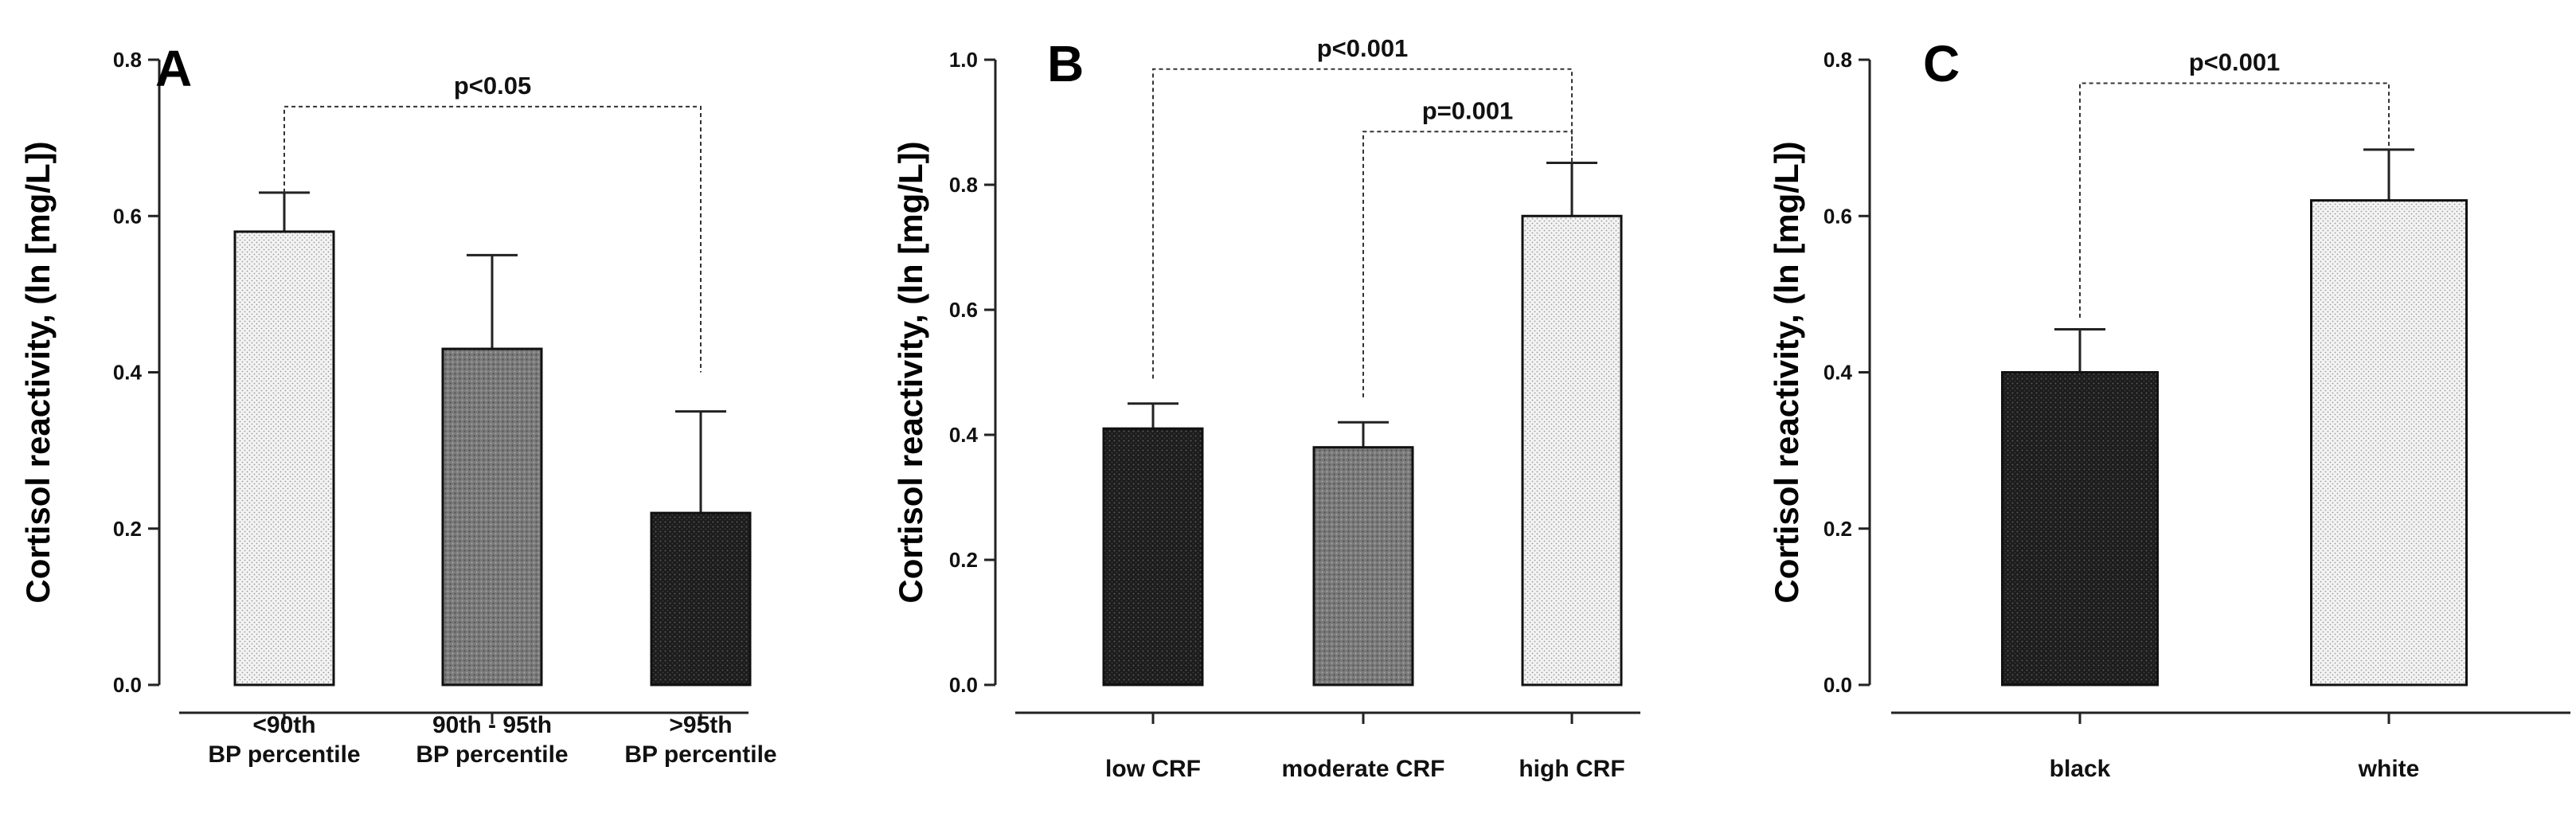 The width and height of the screenshot is (2576, 837). What do you see at coordinates (173, 68) in the screenshot?
I see `panel-letter: A` at bounding box center [173, 68].